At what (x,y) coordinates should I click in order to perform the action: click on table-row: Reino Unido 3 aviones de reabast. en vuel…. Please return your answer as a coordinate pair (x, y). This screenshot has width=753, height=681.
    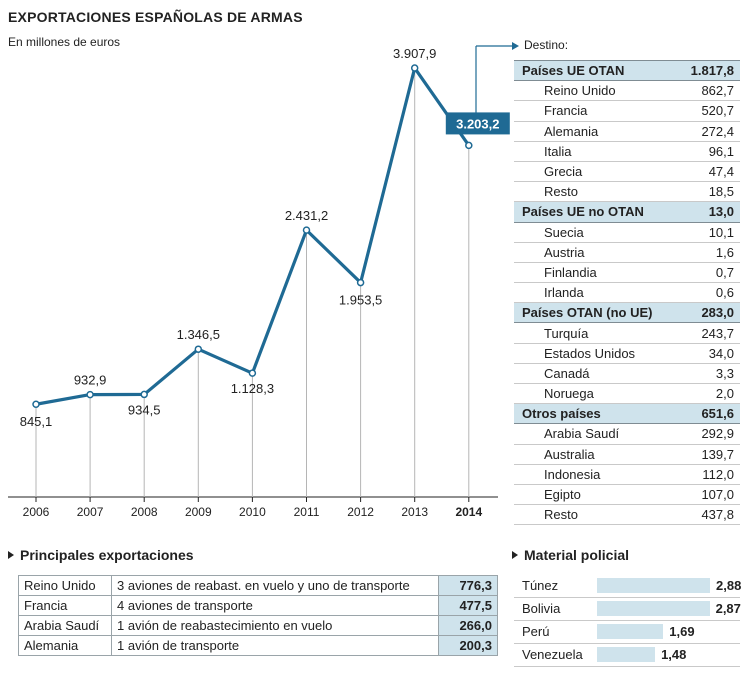
    Looking at the image, I should click on (258, 585).